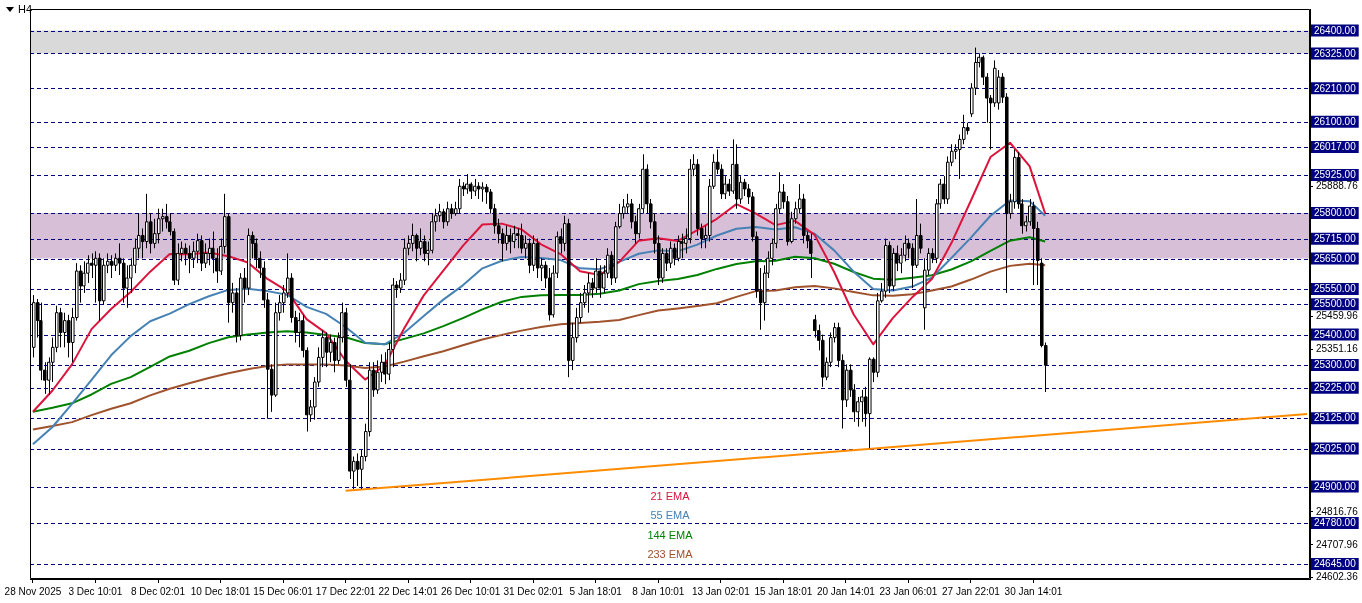  Describe the element at coordinates (1335, 239) in the screenshot. I see `ref-line-label: 25715.00` at that location.